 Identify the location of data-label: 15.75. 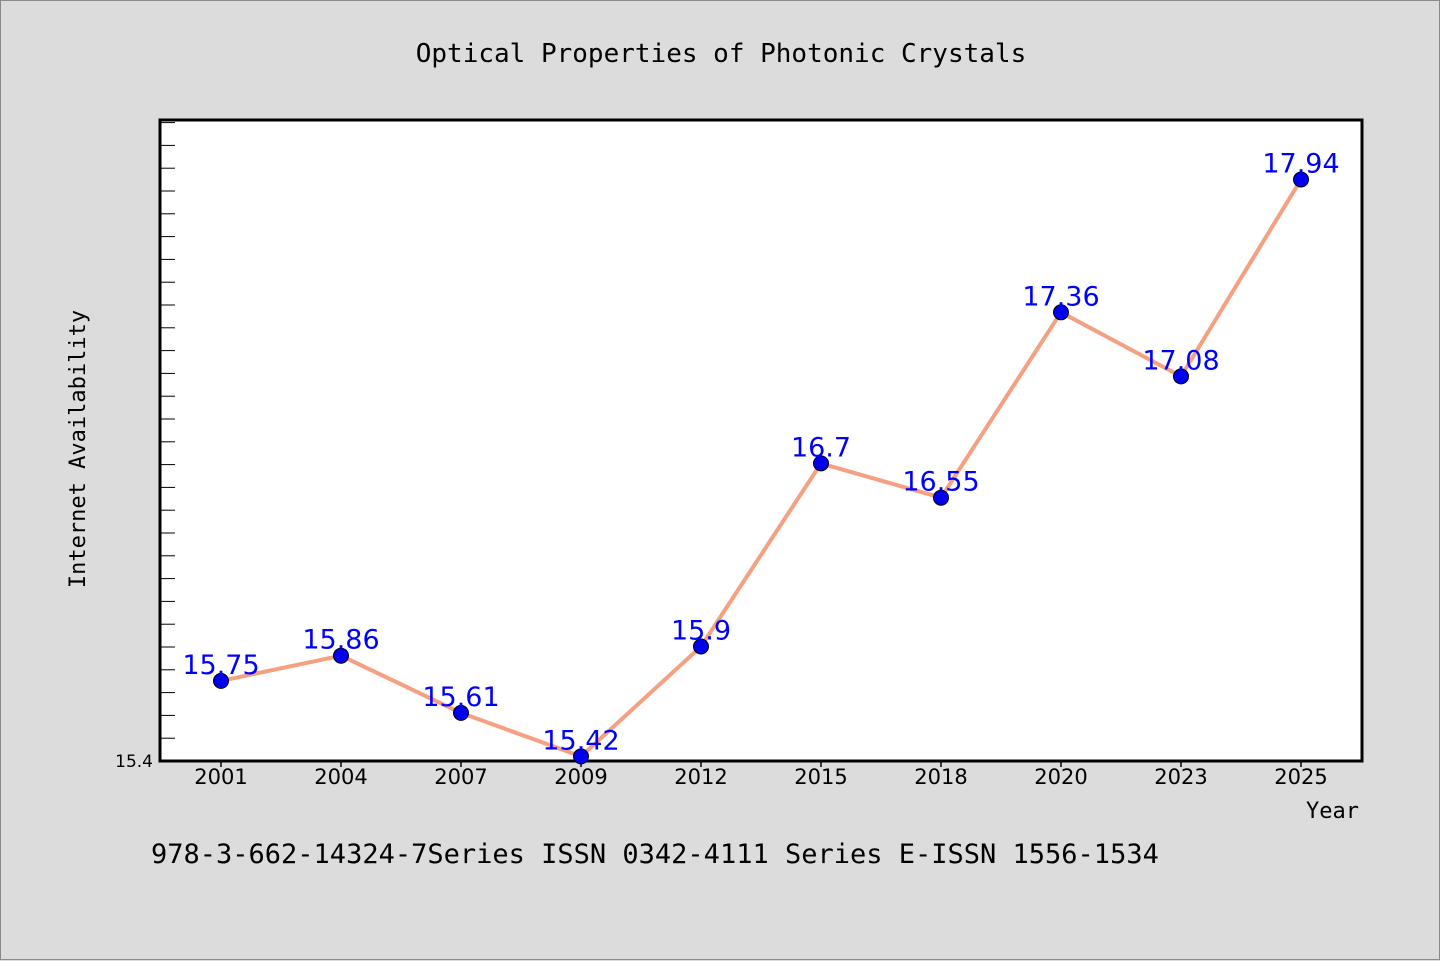
(220, 665).